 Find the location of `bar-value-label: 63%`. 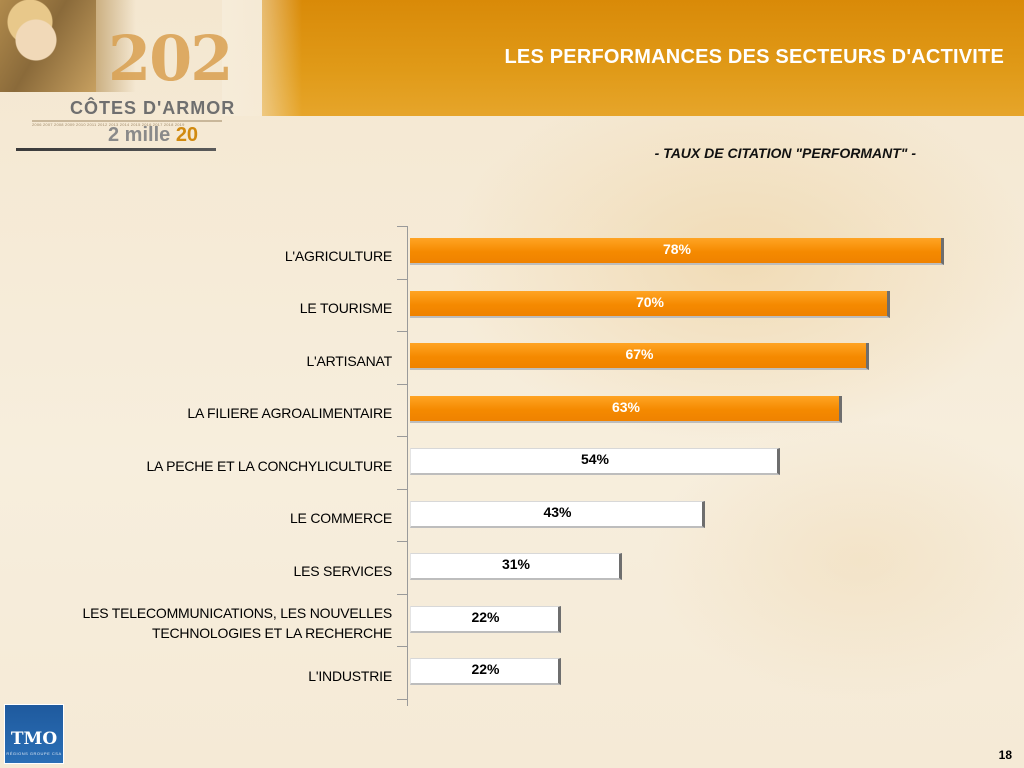

bar-value-label: 63% is located at coordinates (626, 406).